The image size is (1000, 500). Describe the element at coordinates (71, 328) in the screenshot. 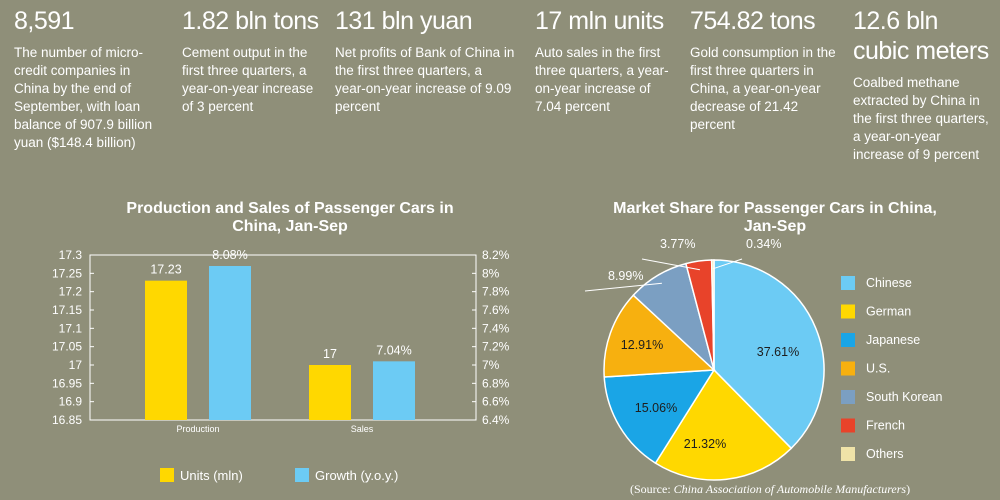

I see `left-tick-label: 17.1` at that location.